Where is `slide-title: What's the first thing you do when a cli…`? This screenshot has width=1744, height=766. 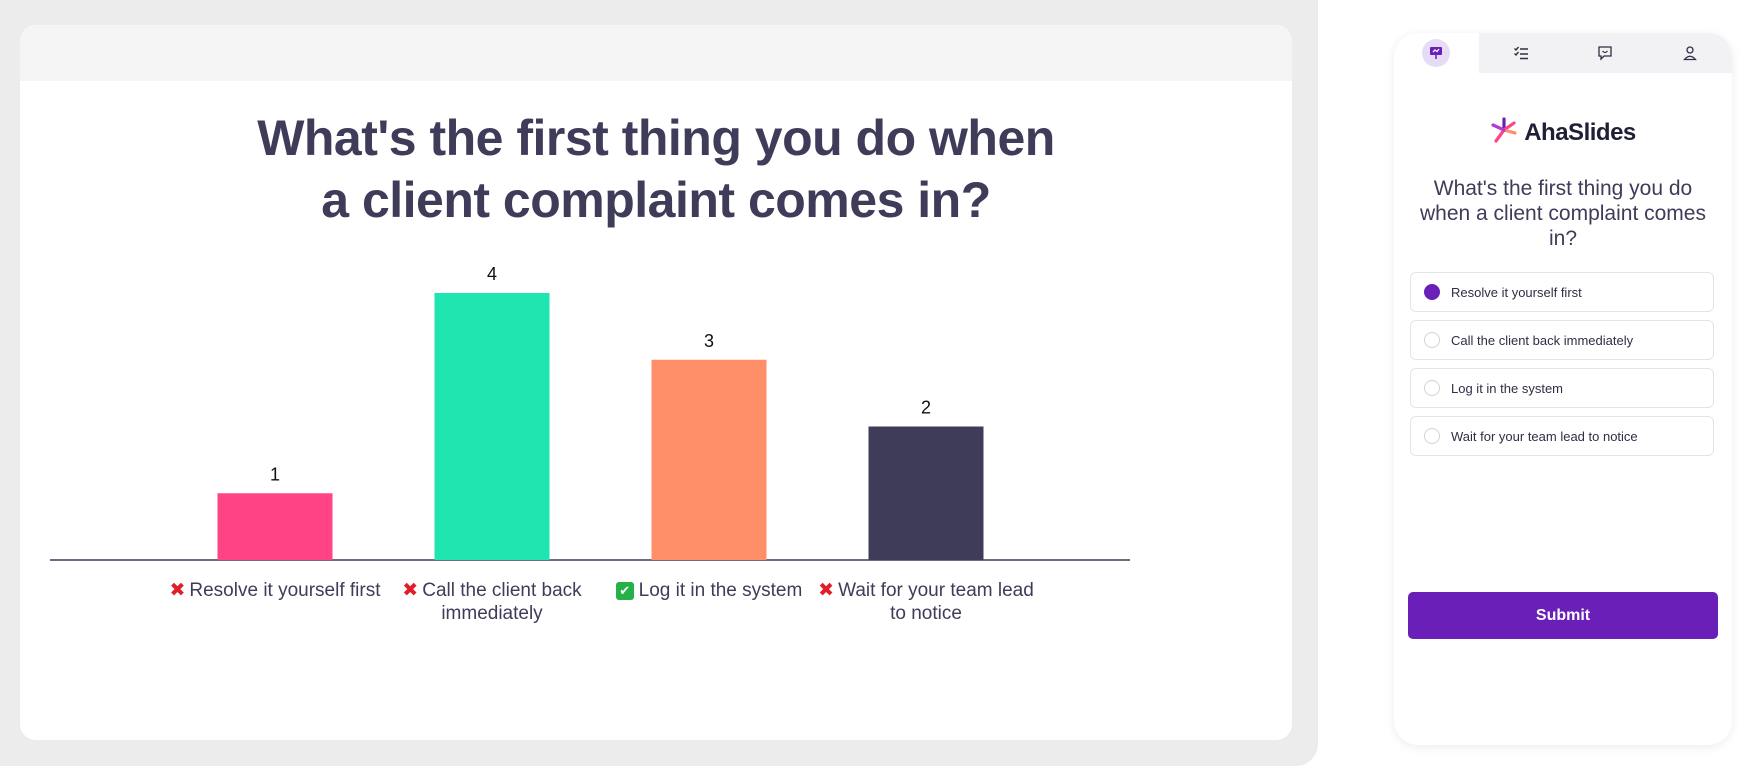
slide-title: What's the first thing you do when a cli… is located at coordinates (656, 169).